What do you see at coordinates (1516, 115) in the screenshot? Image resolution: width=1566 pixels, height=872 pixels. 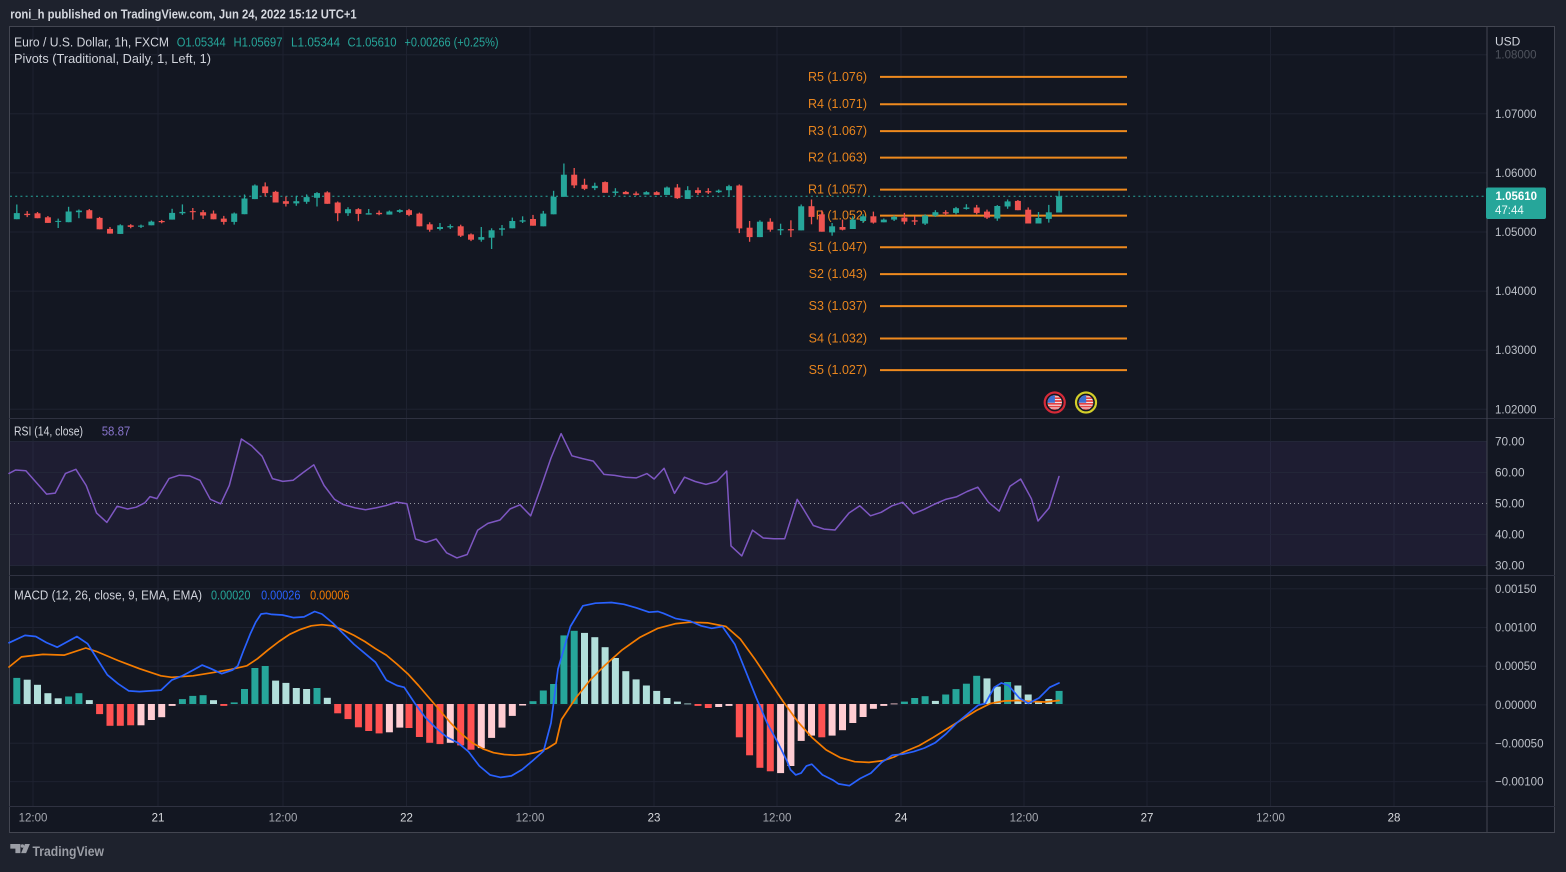 I see `svg-text: 1.07000` at bounding box center [1516, 115].